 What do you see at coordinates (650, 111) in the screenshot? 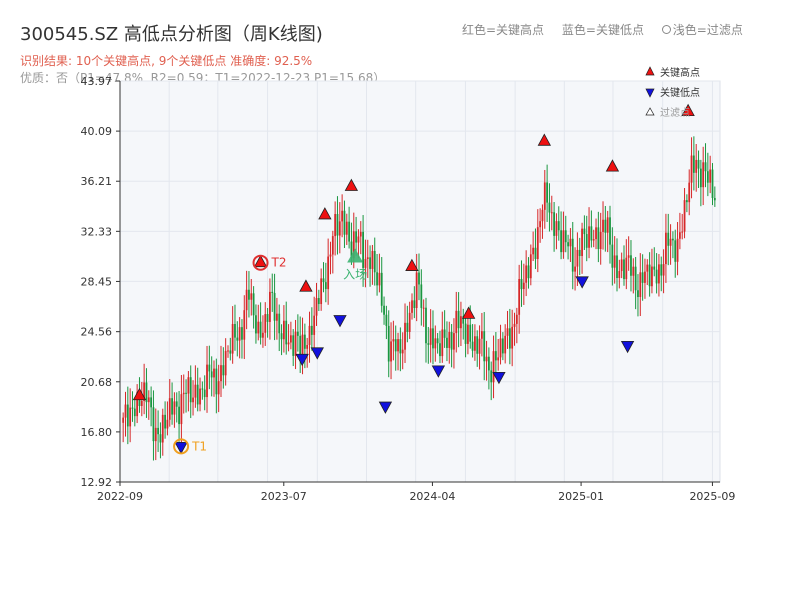
I see `legend-filtered-icon` at bounding box center [650, 111].